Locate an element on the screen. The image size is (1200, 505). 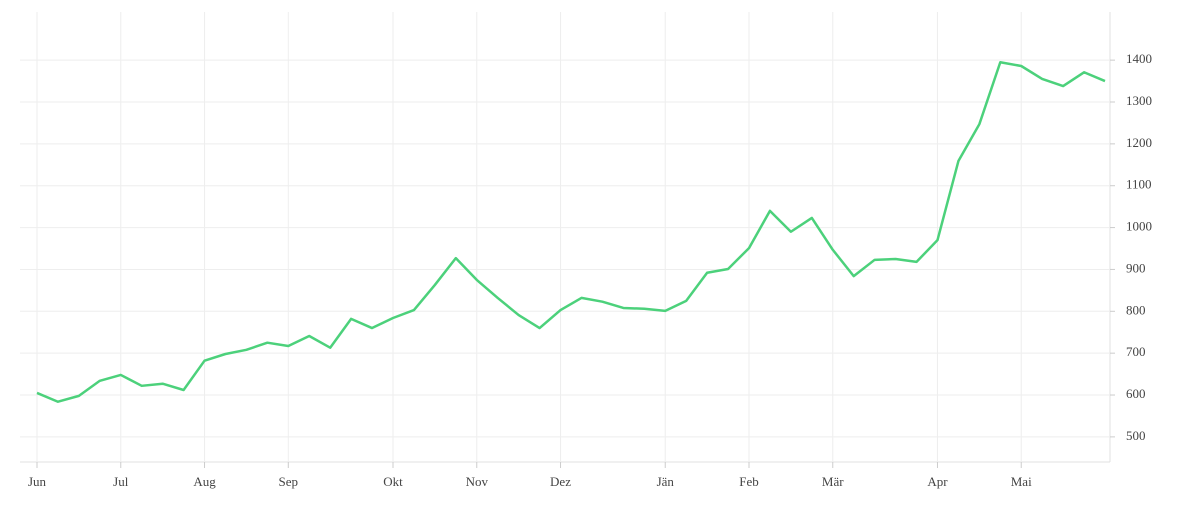
x-tick-label: Sep is located at coordinates (289, 481).